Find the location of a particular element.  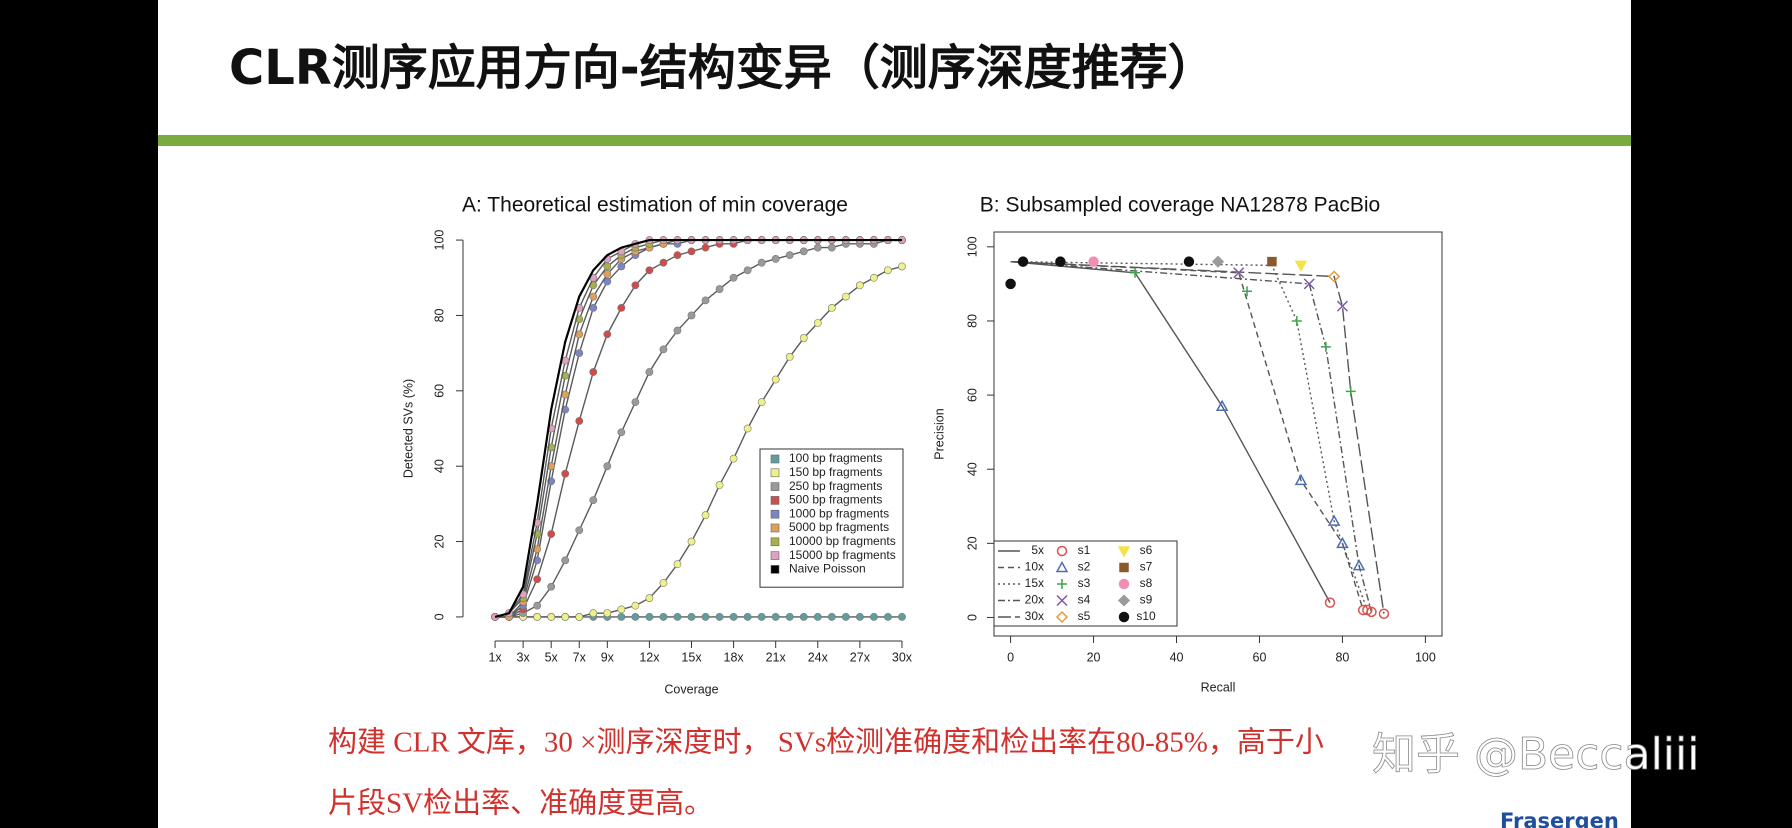

x-axis-label: Recall is located at coordinates (1218, 687).